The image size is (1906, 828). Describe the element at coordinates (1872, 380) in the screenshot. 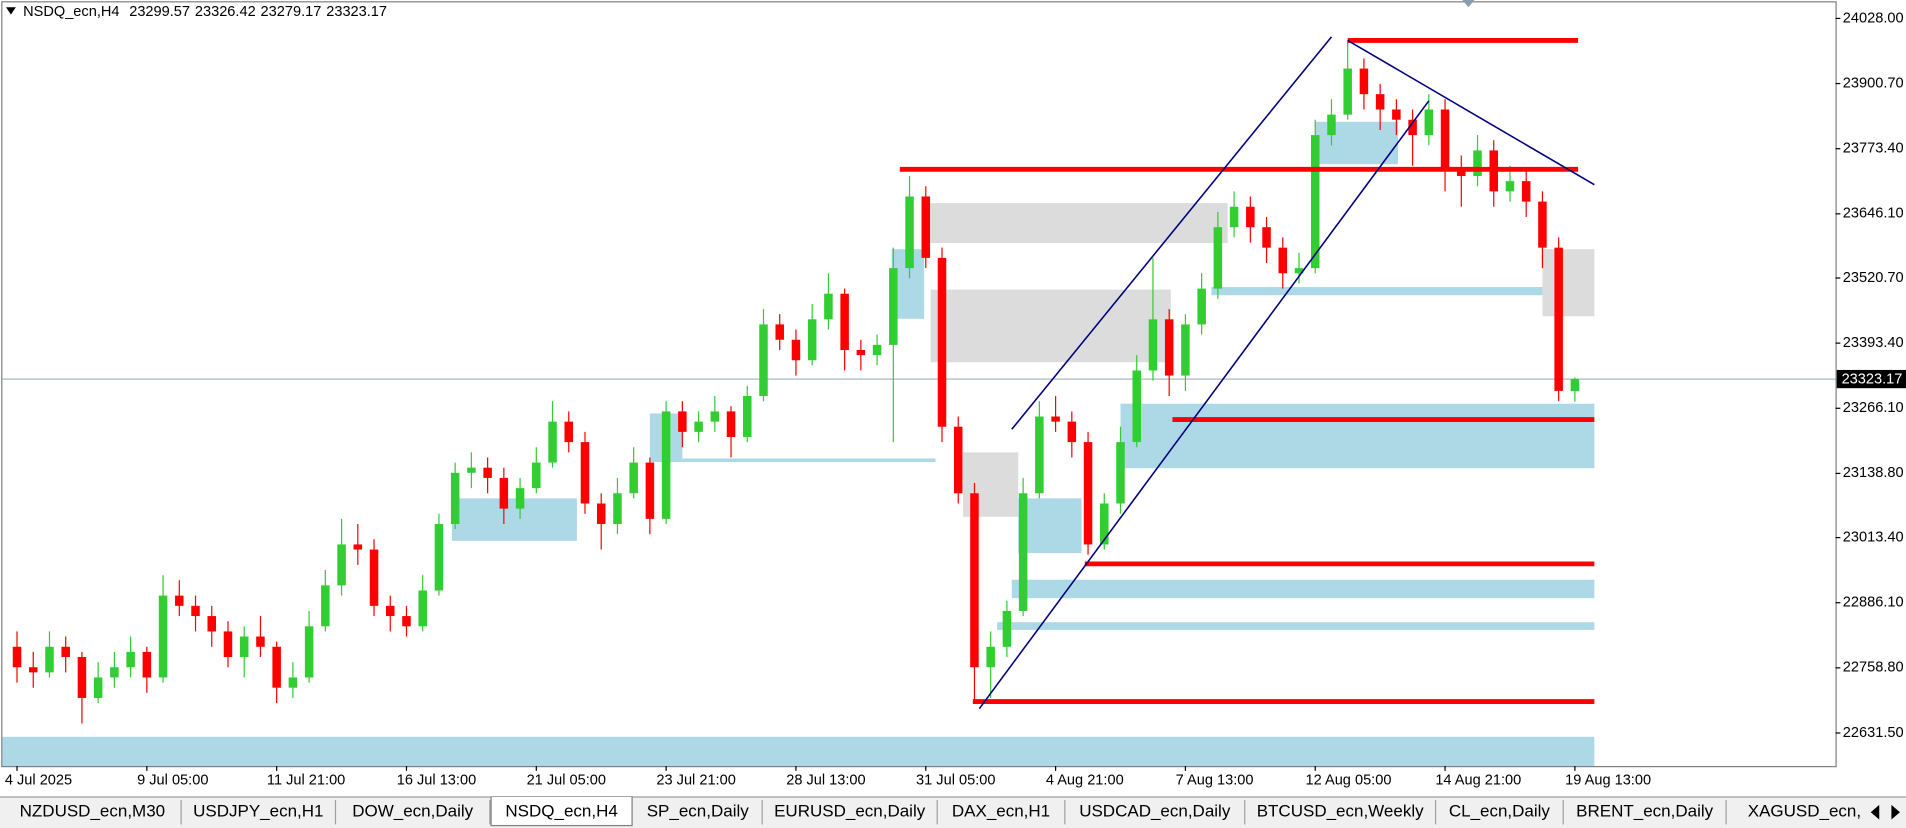

I see `current-price-label: 23323.17` at that location.